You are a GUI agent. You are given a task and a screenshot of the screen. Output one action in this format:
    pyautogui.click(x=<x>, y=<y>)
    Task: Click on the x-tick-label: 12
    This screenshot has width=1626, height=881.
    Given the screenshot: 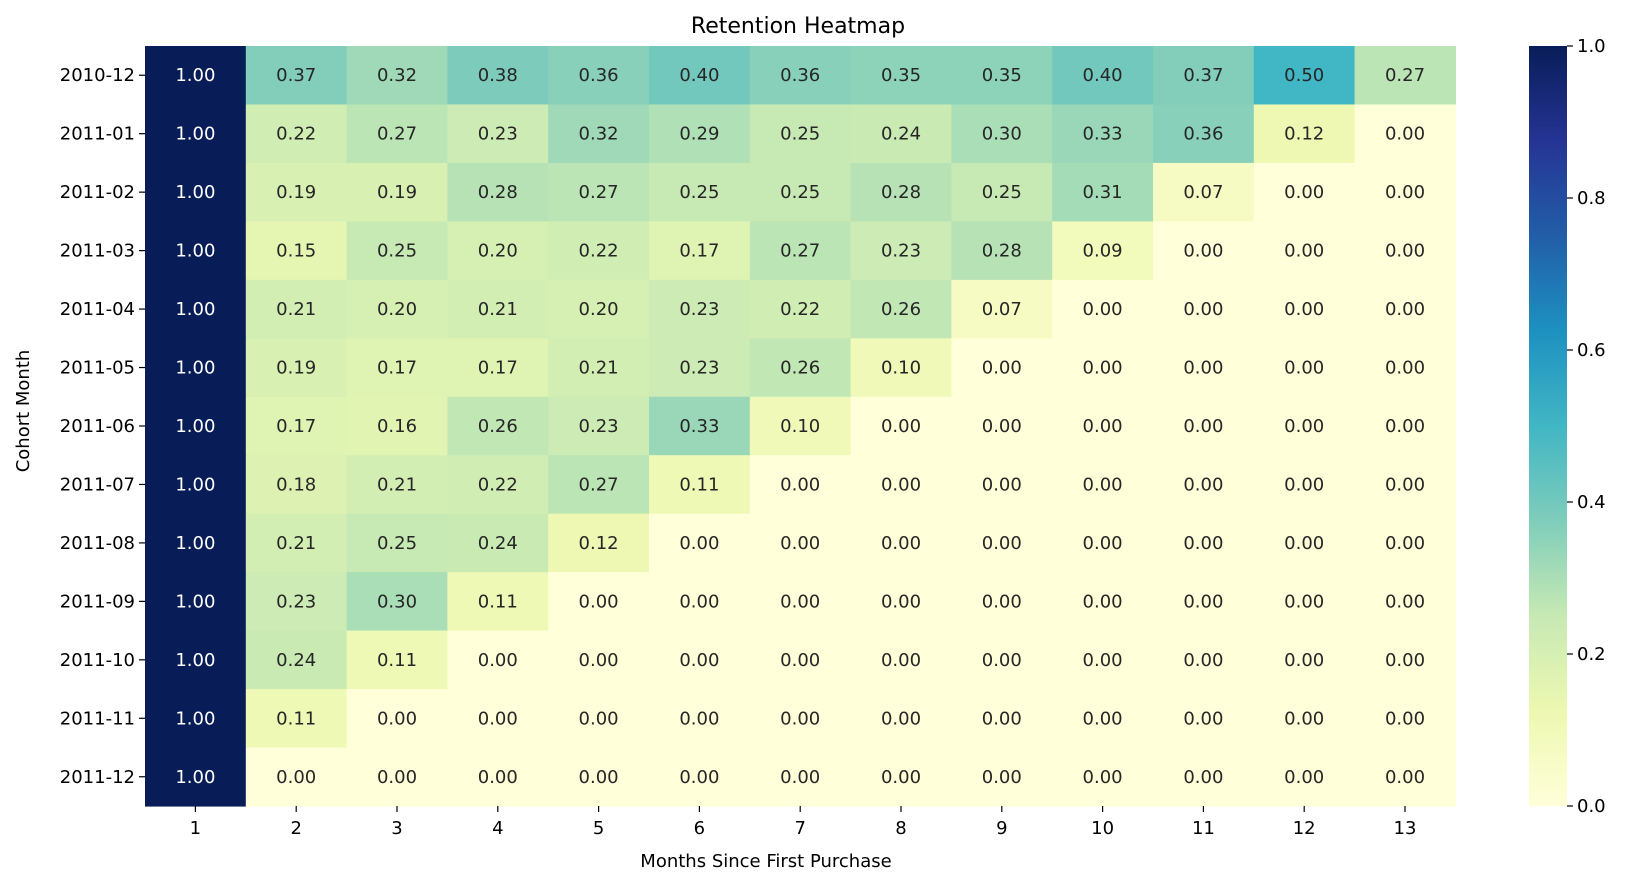 What is the action you would take?
    pyautogui.click(x=1304, y=828)
    